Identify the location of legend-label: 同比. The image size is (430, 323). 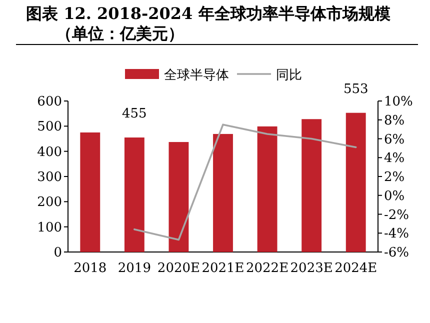
(289, 75).